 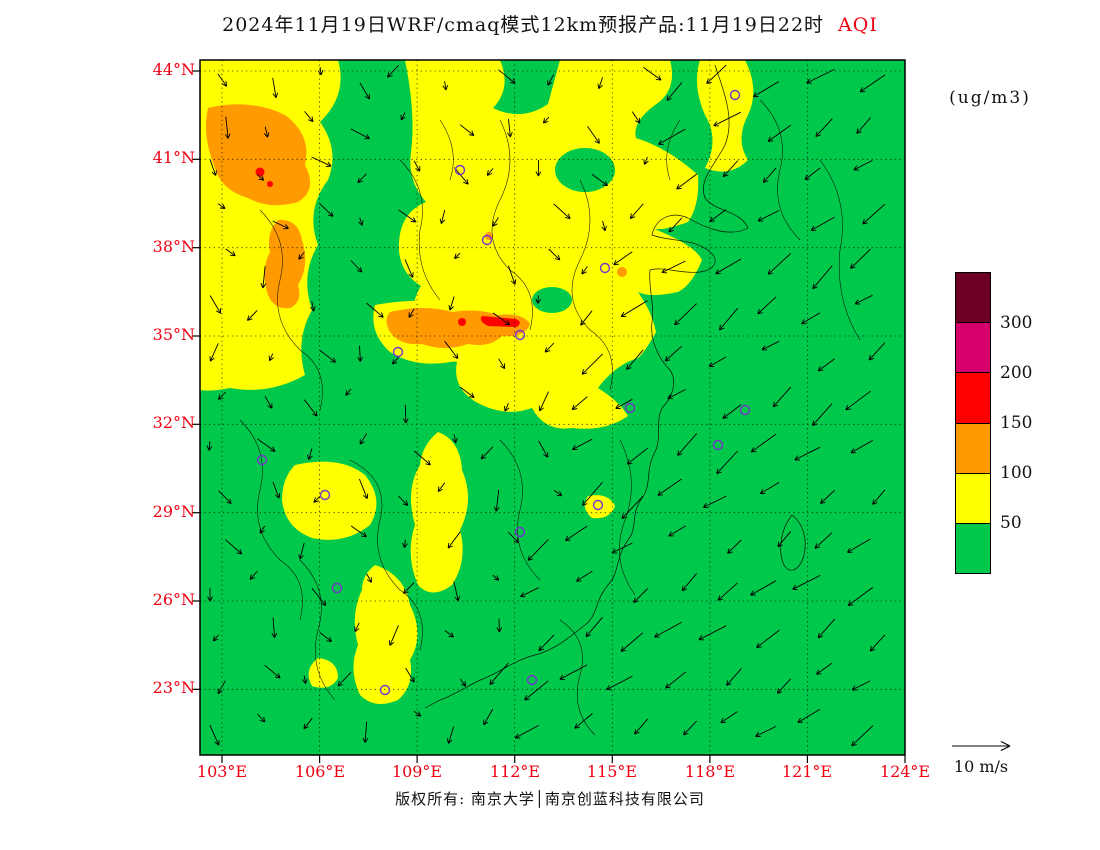 What do you see at coordinates (368, 226) in the screenshot?
I see `aqi-region-orange` at bounding box center [368, 226].